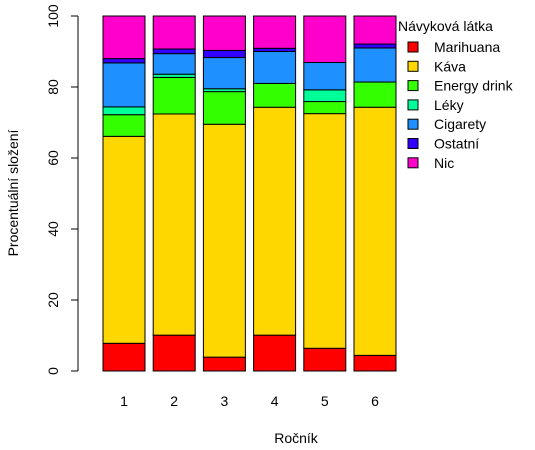 This screenshot has width=535, height=450. What do you see at coordinates (456, 144) in the screenshot?
I see `legend-label: Ostatní` at bounding box center [456, 144].